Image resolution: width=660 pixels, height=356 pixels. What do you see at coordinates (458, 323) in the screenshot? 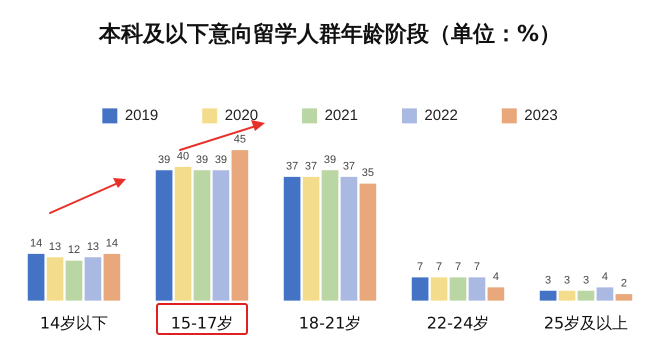
I see `x-tick-label: 22-24岁` at bounding box center [458, 323].